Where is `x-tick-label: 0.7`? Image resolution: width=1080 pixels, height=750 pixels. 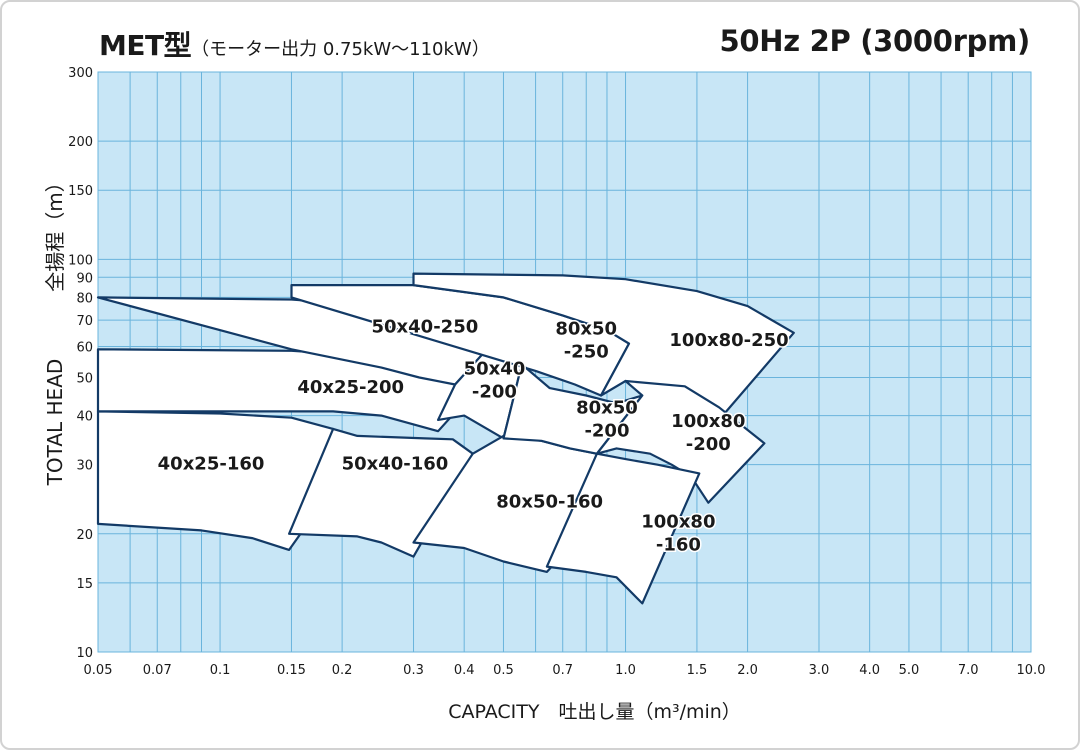 x-tick-label: 0.7 is located at coordinates (562, 670).